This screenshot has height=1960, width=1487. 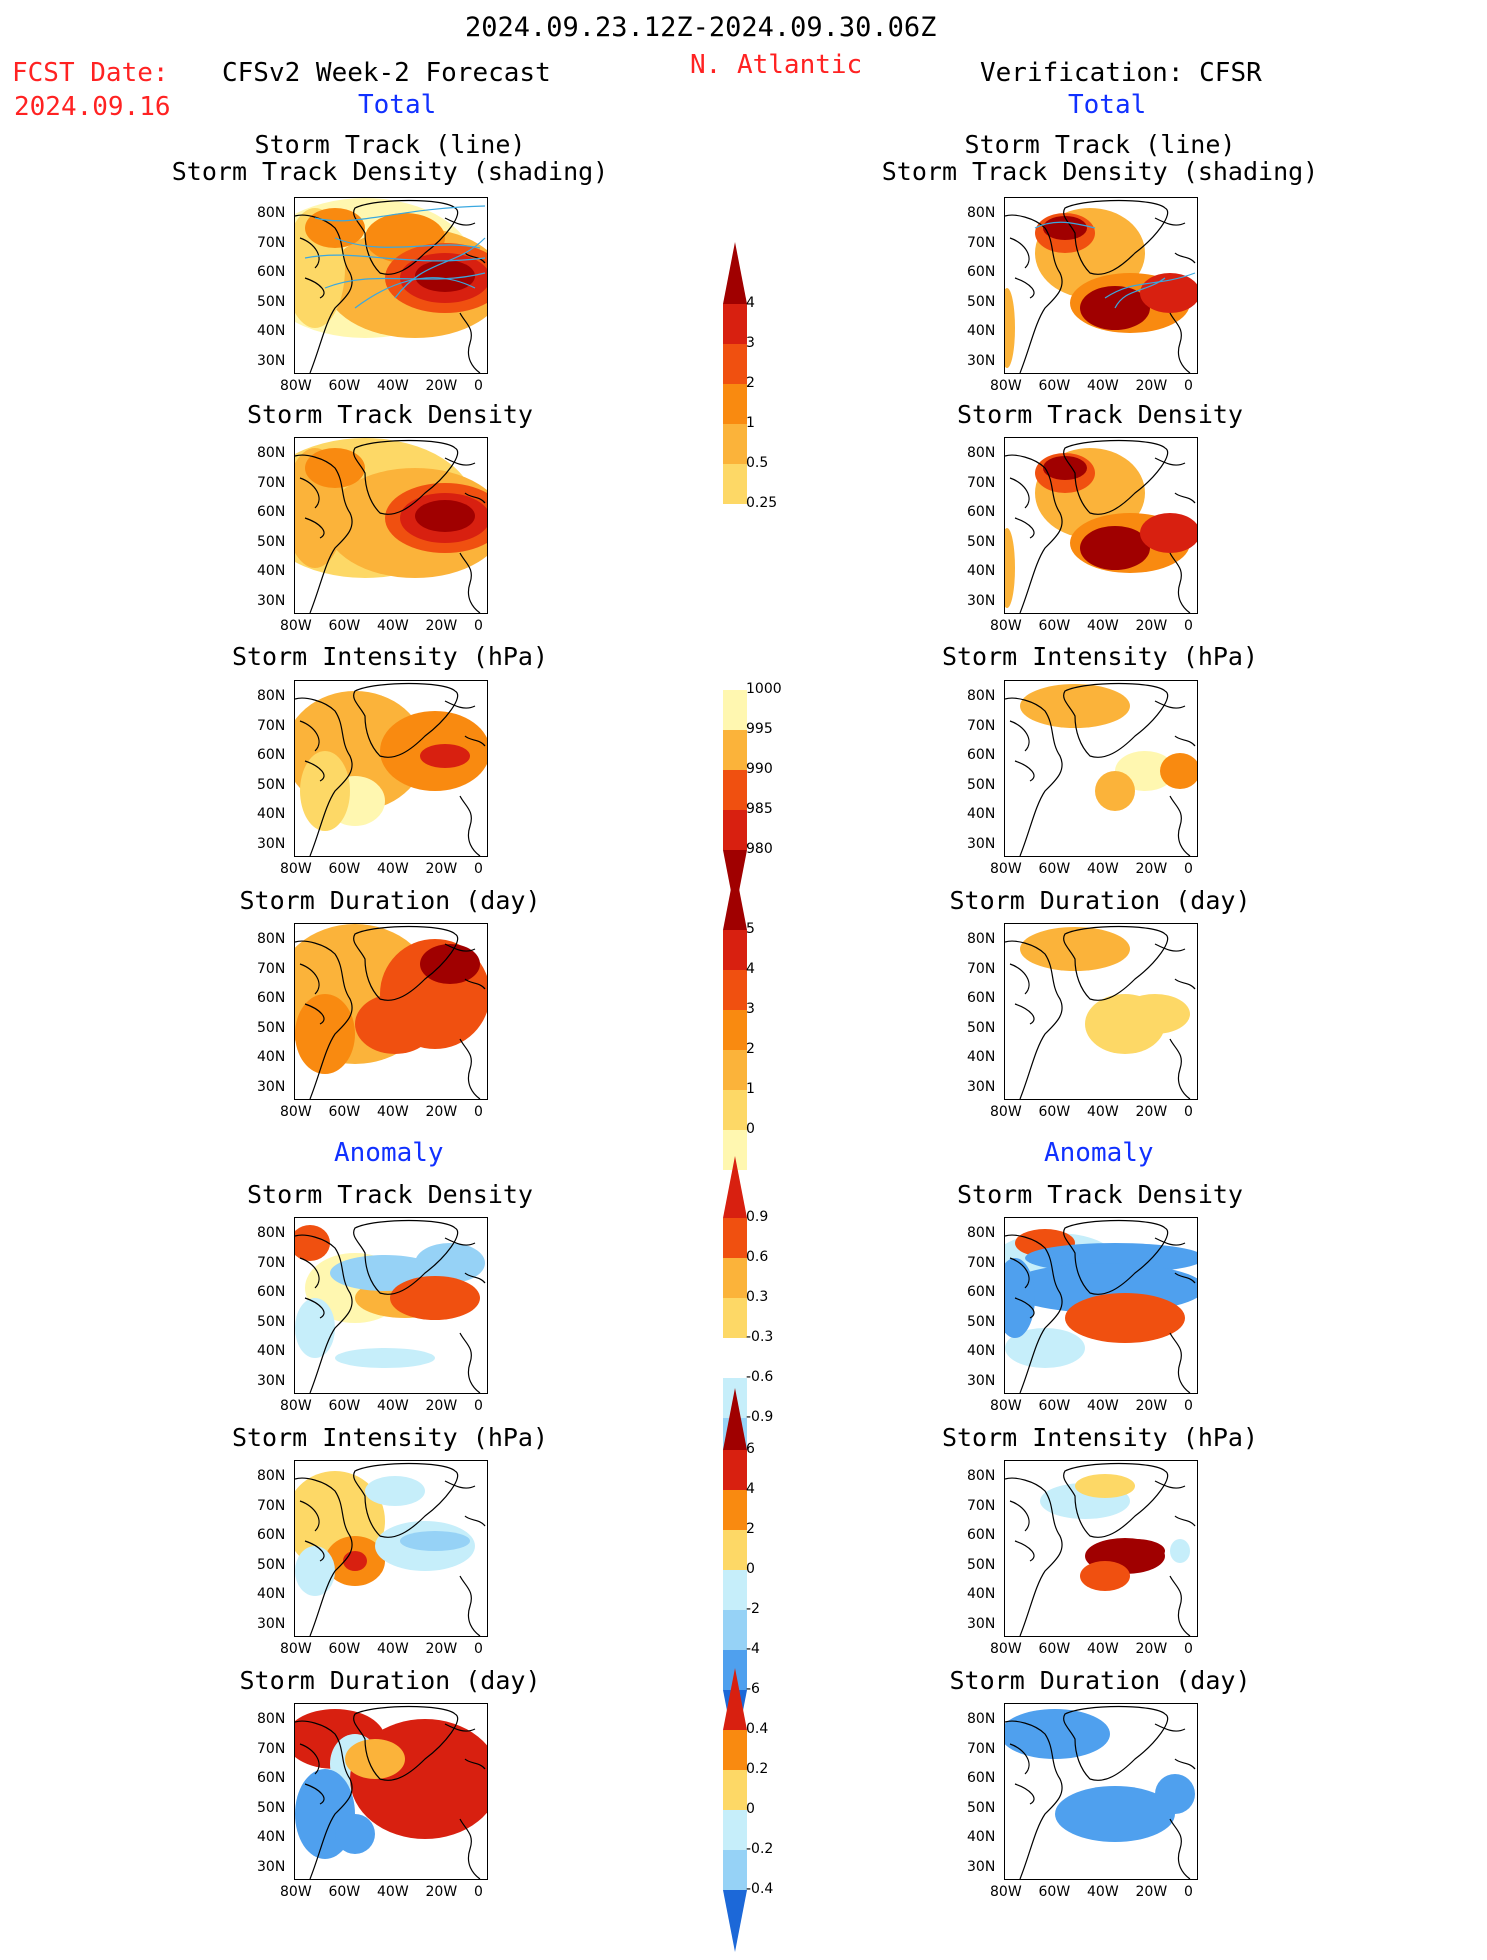 What do you see at coordinates (760, 1377) in the screenshot?
I see `colorbar-anom-density-label: -0.6` at bounding box center [760, 1377].